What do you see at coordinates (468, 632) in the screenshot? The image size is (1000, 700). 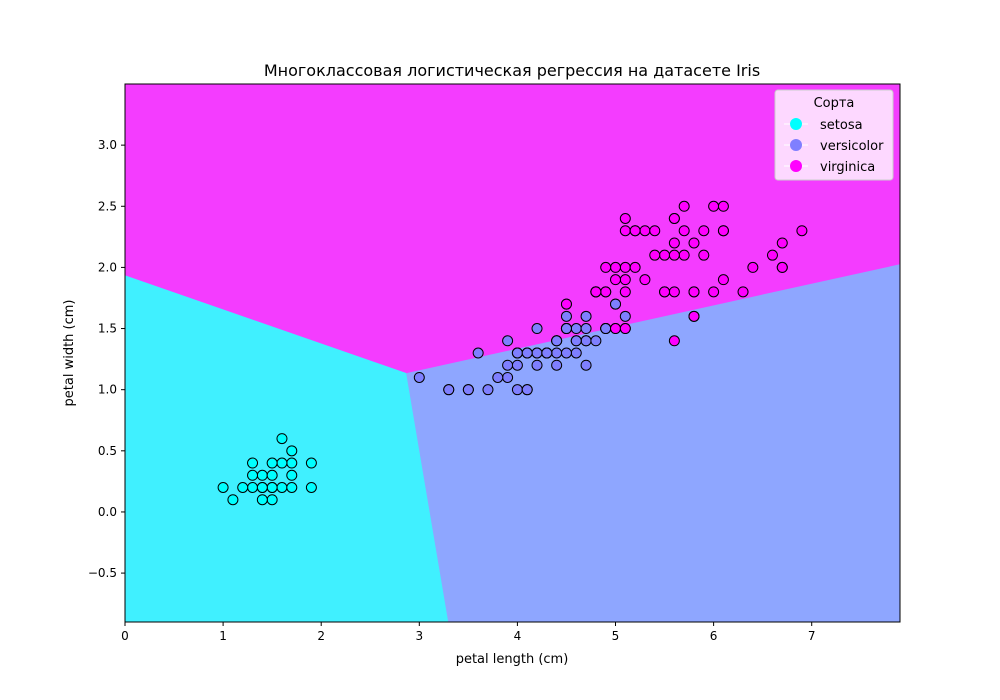 I see `x-axis-ticks: 0 1 2 3 4 5 6 7` at bounding box center [468, 632].